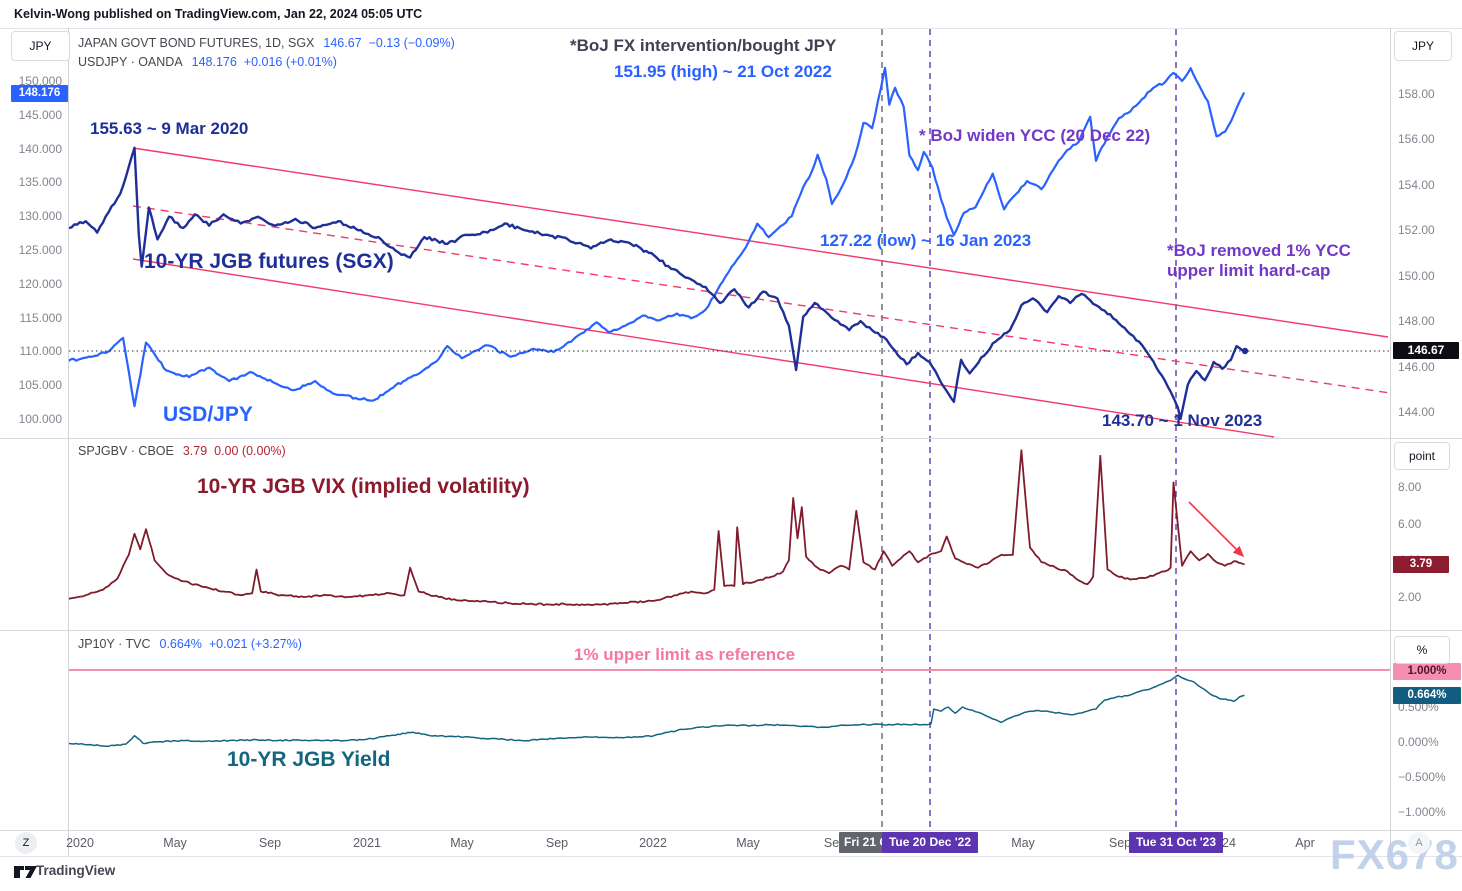 The image size is (1462, 891). Describe the element at coordinates (1410, 597) in the screenshot. I see `price-tick-label: 2.00` at that location.